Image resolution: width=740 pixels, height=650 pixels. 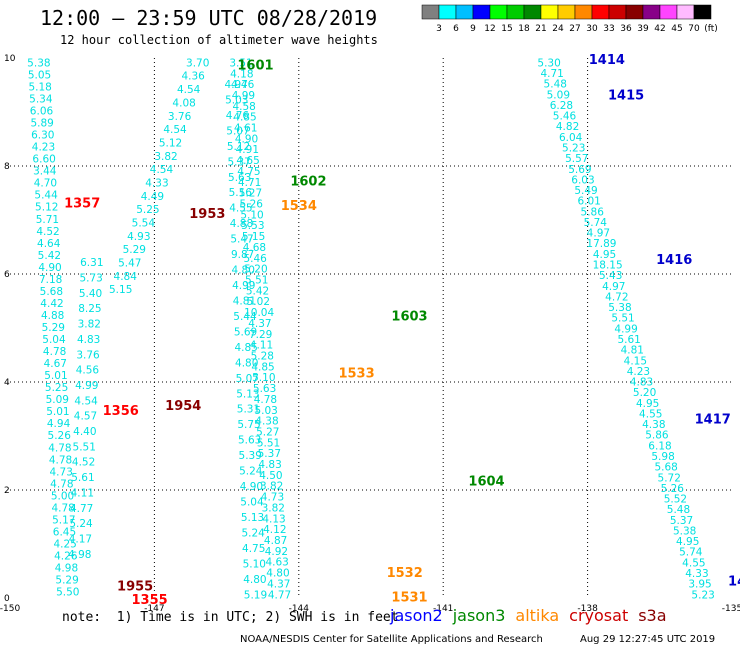 What do you see at coordinates (241, 240) in the screenshot?
I see `wave-height-value: 5.47` at bounding box center [241, 240].